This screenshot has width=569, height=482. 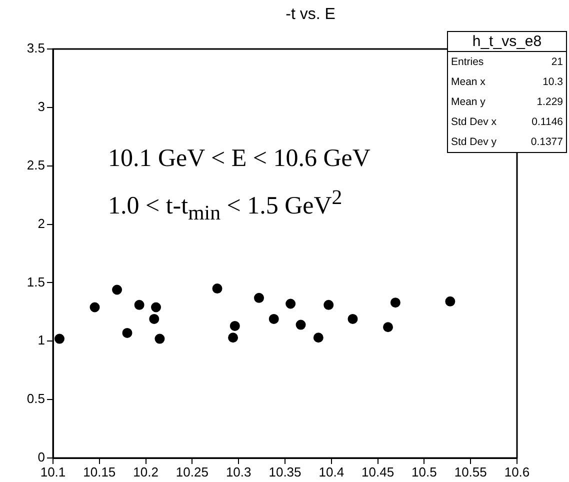 I want to click on x-tick-label: 10.1, so click(x=53, y=472).